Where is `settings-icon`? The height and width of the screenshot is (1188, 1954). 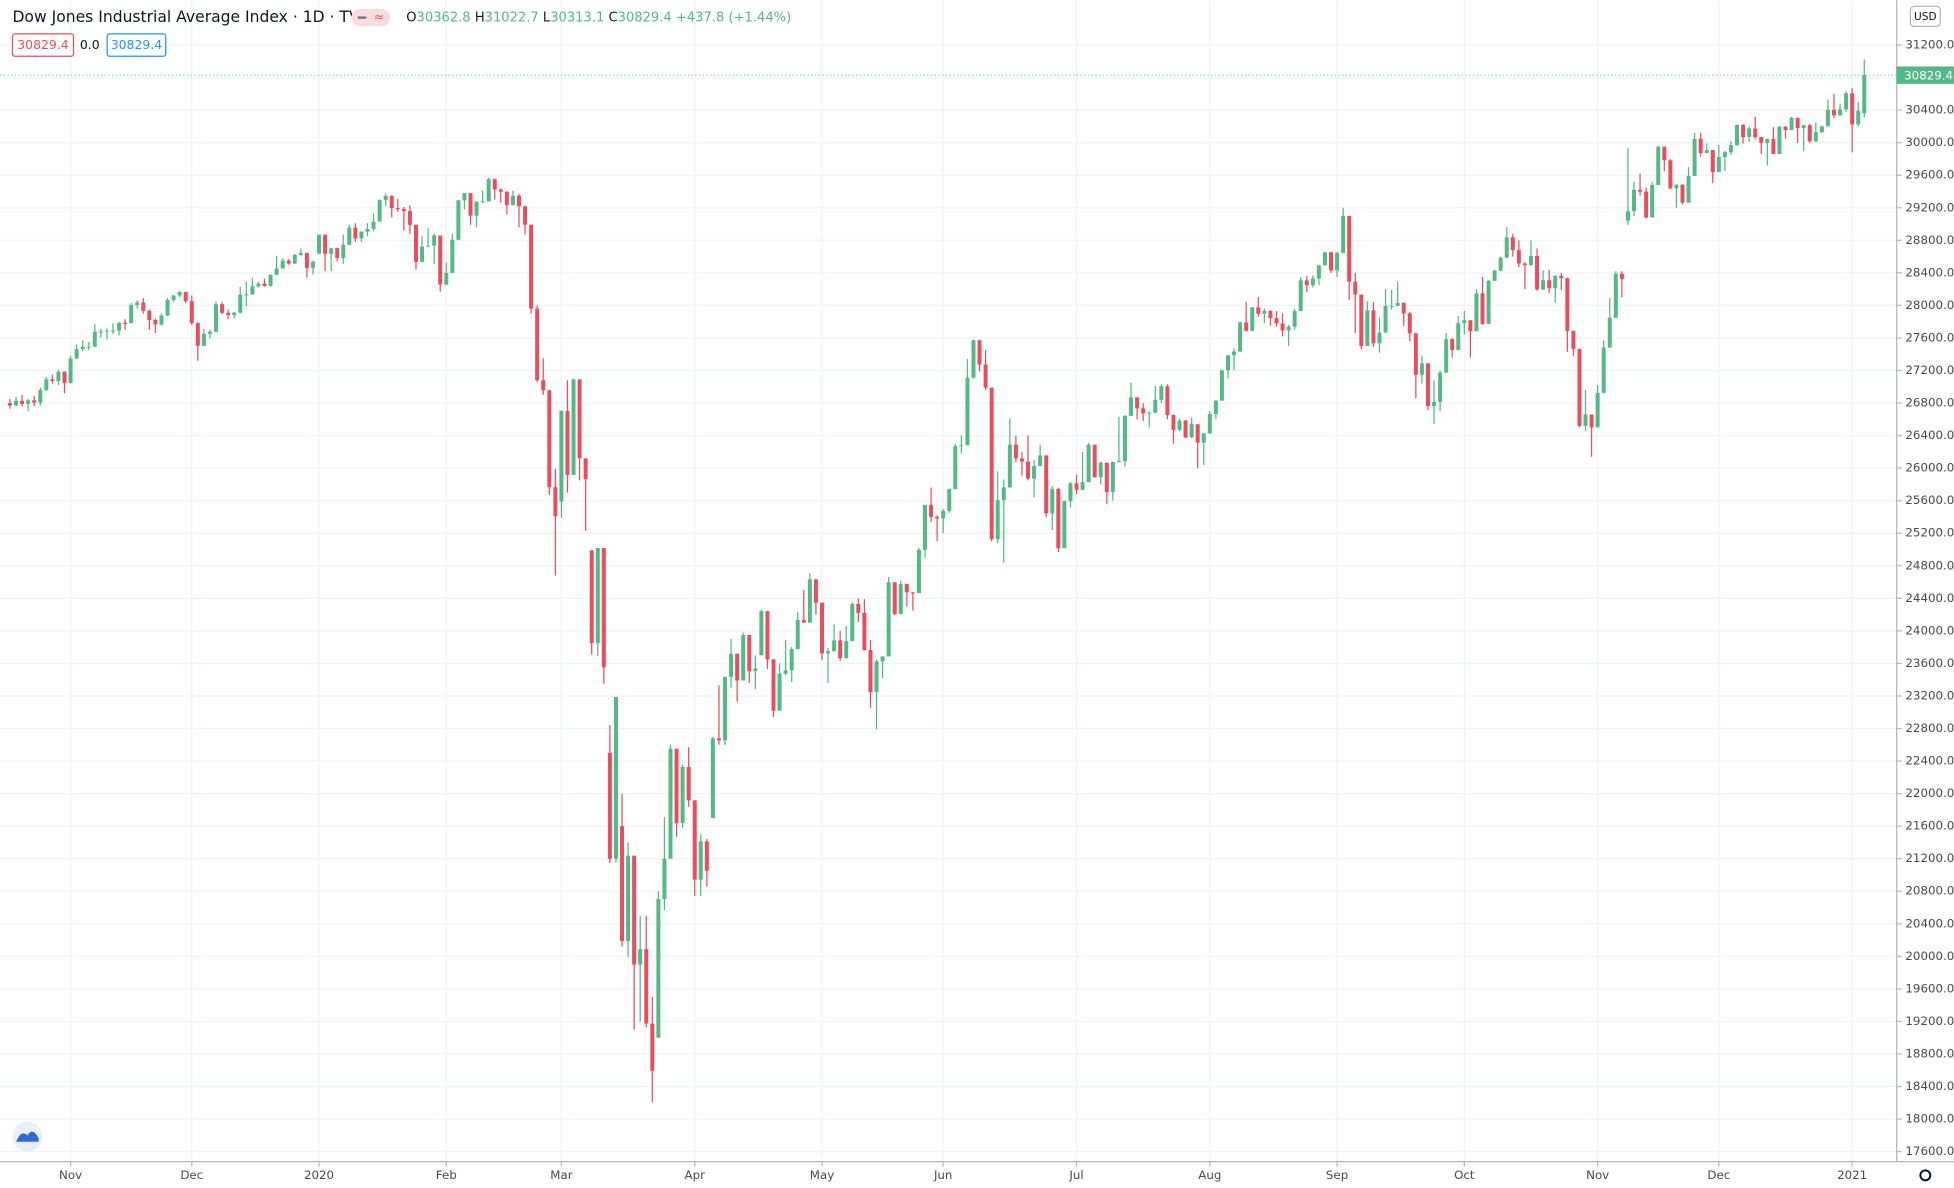
settings-icon is located at coordinates (1925, 1175).